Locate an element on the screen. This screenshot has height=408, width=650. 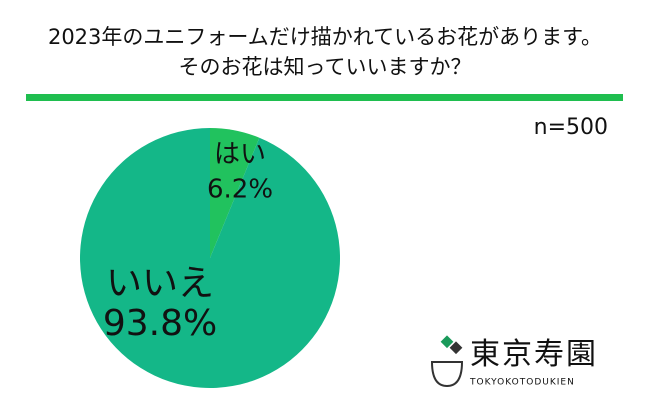
logo-name: 東京寿園 is located at coordinates (534, 354).